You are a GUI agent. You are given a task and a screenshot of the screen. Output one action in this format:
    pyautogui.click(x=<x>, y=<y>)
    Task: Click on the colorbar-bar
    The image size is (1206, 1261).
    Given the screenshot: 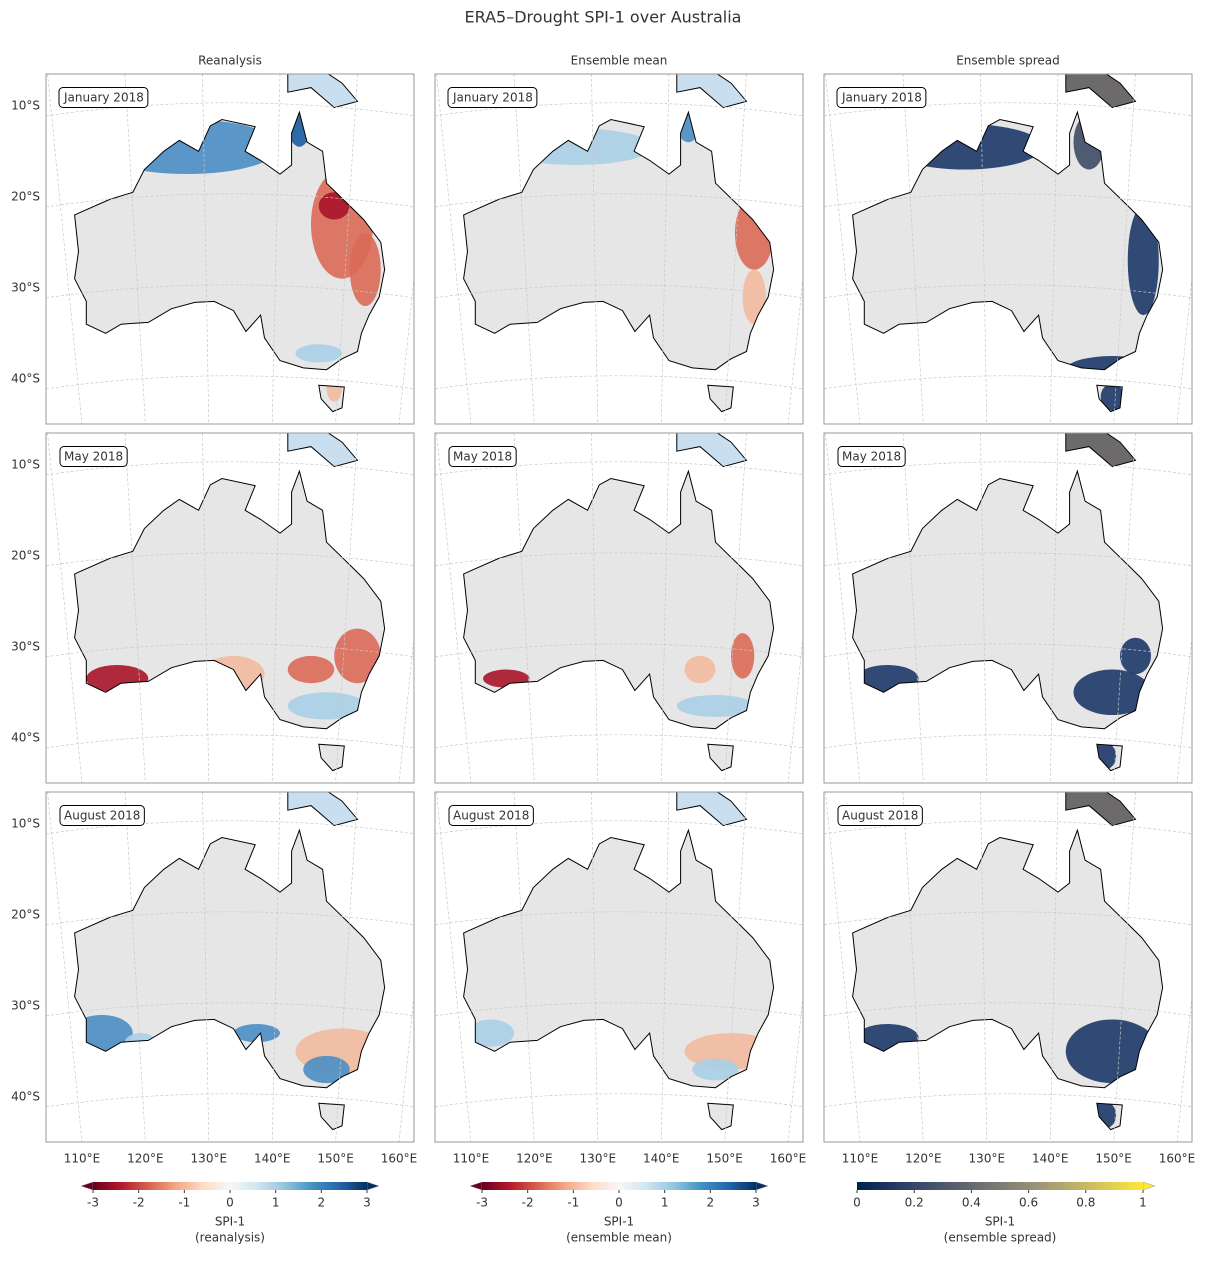 What is the action you would take?
    pyautogui.click(x=619, y=1186)
    